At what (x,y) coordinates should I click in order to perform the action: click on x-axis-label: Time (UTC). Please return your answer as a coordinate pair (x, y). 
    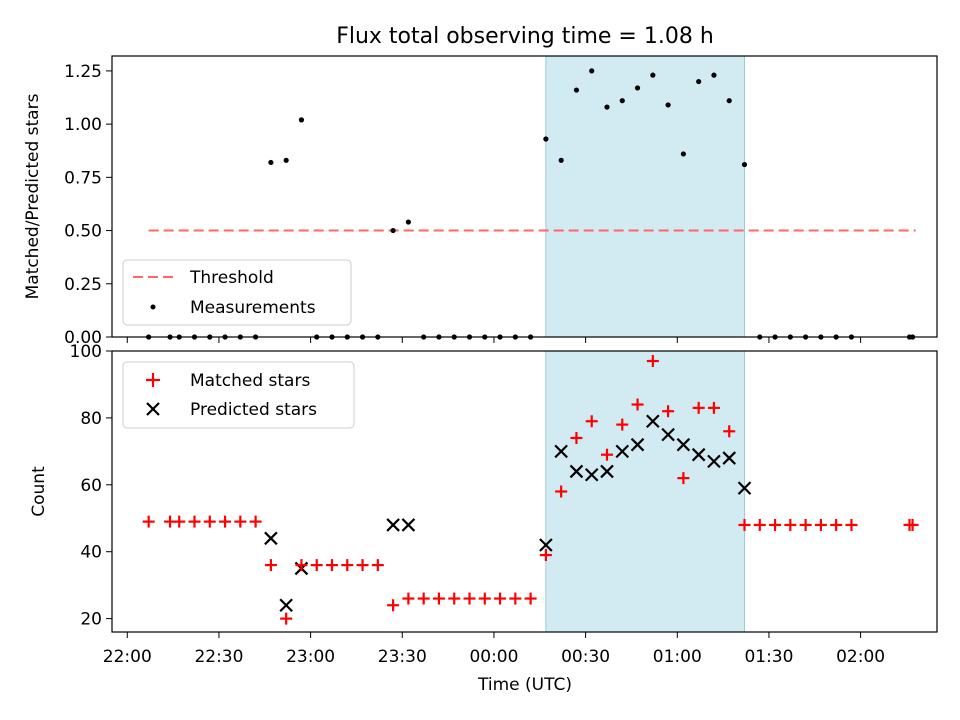
    Looking at the image, I should click on (524, 685).